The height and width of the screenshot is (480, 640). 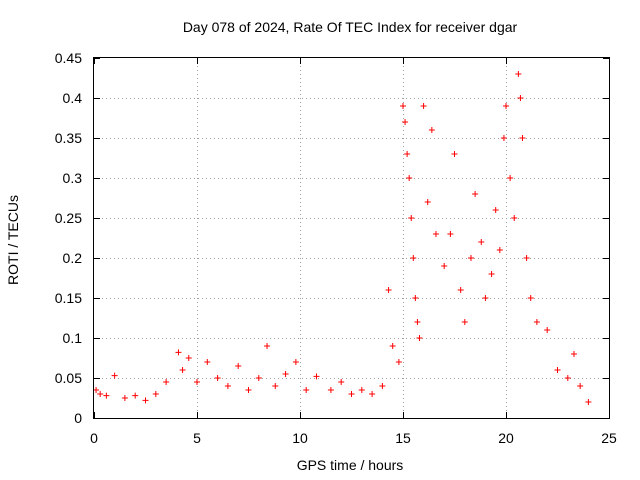 What do you see at coordinates (68, 298) in the screenshot?
I see `y-tick-label: 0.15` at bounding box center [68, 298].